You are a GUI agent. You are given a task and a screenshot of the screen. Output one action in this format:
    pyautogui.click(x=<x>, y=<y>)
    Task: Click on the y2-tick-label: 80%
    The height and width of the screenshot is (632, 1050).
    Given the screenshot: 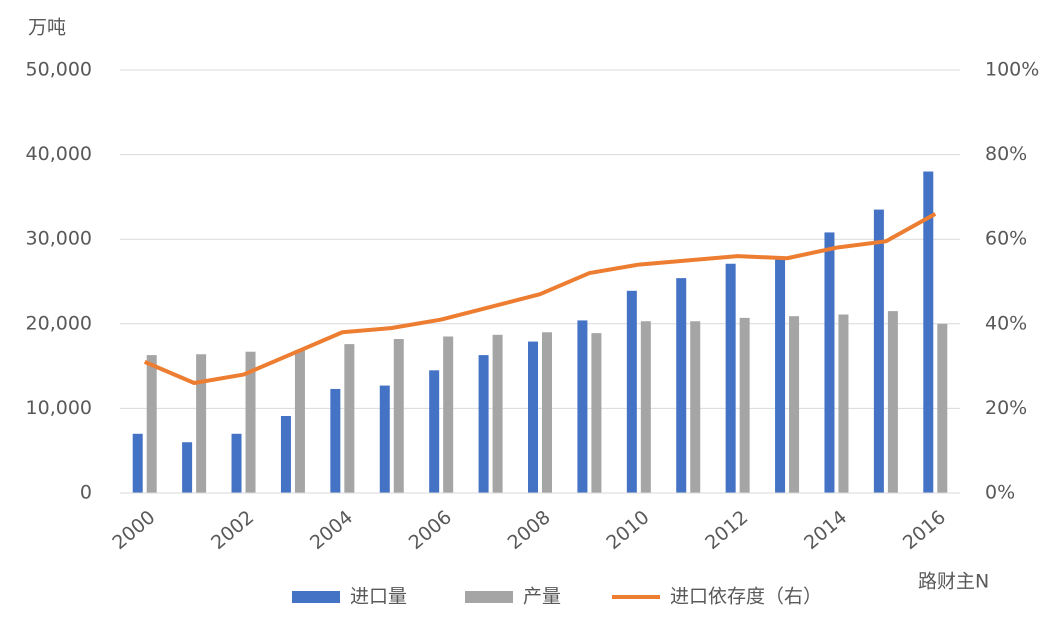 What is the action you would take?
    pyautogui.click(x=1006, y=154)
    